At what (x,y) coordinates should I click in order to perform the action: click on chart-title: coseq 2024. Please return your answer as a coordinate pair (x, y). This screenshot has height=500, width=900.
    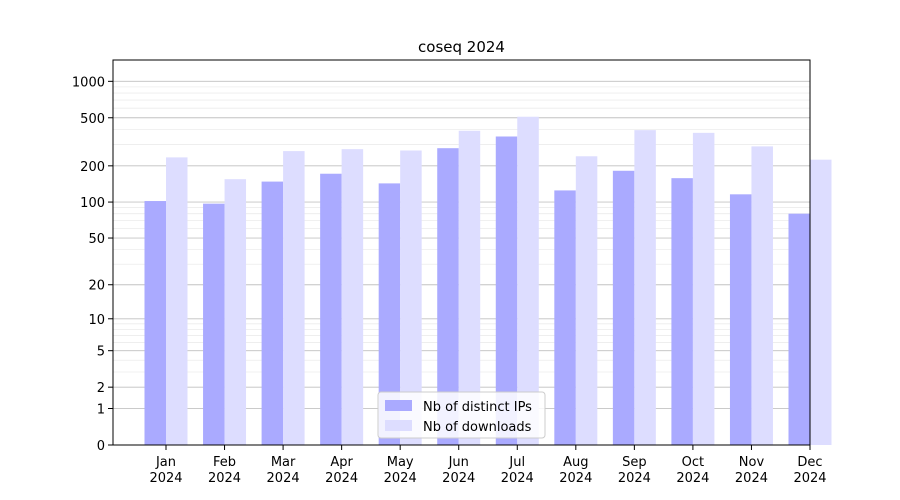
    Looking at the image, I should click on (461, 47).